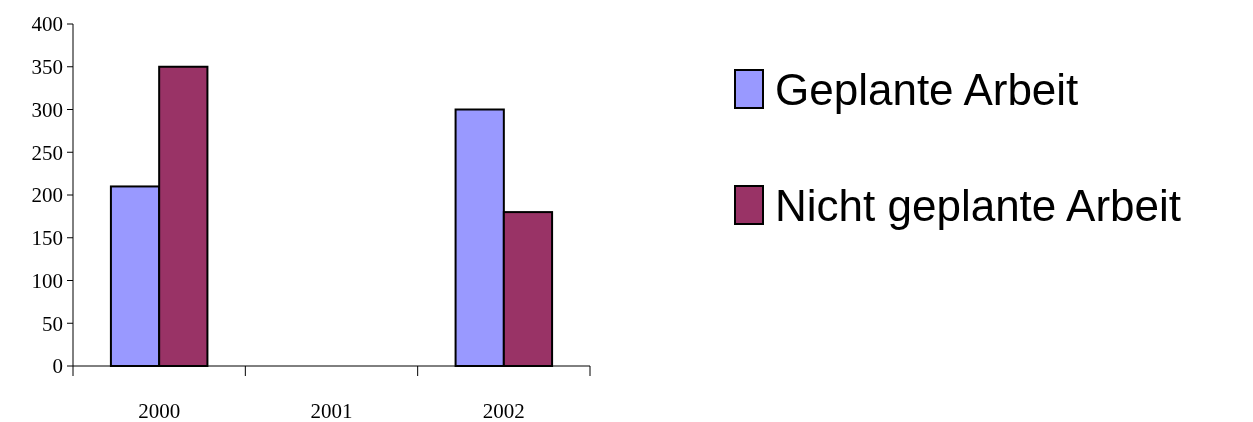 The image size is (1253, 422). What do you see at coordinates (57, 366) in the screenshot?
I see `y-tick-label: 0` at bounding box center [57, 366].